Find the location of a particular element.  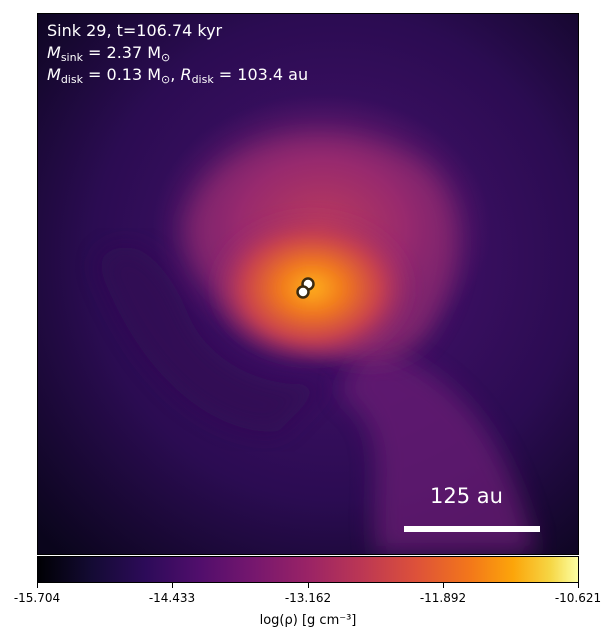

sink-mass: Msink = 2.37 M⊙ is located at coordinates (108, 55).